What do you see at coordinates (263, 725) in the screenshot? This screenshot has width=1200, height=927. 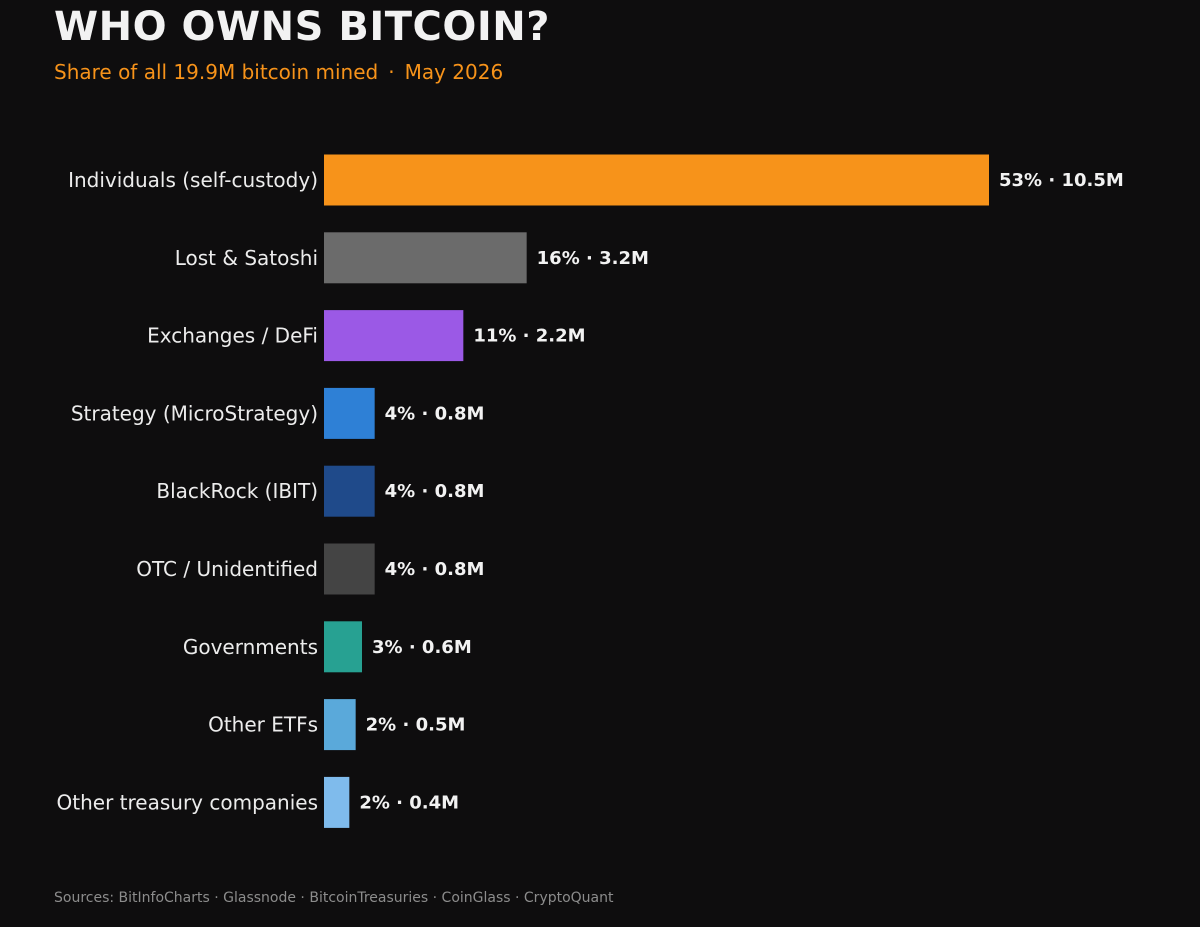 I see `category-label: Other ETFs` at bounding box center [263, 725].